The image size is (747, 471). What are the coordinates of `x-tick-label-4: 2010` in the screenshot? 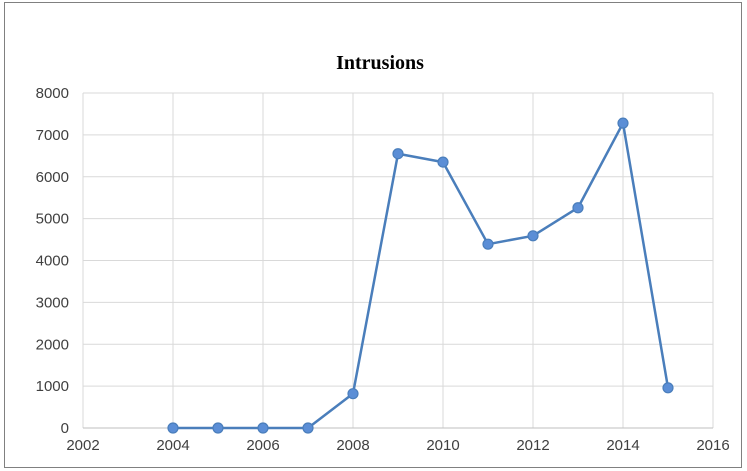 It's located at (442, 445).